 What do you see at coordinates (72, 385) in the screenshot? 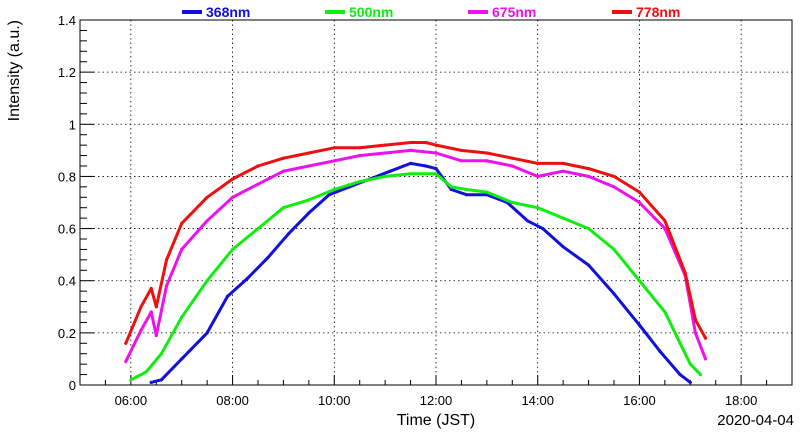
I see `y-tick-label: 0` at bounding box center [72, 385].